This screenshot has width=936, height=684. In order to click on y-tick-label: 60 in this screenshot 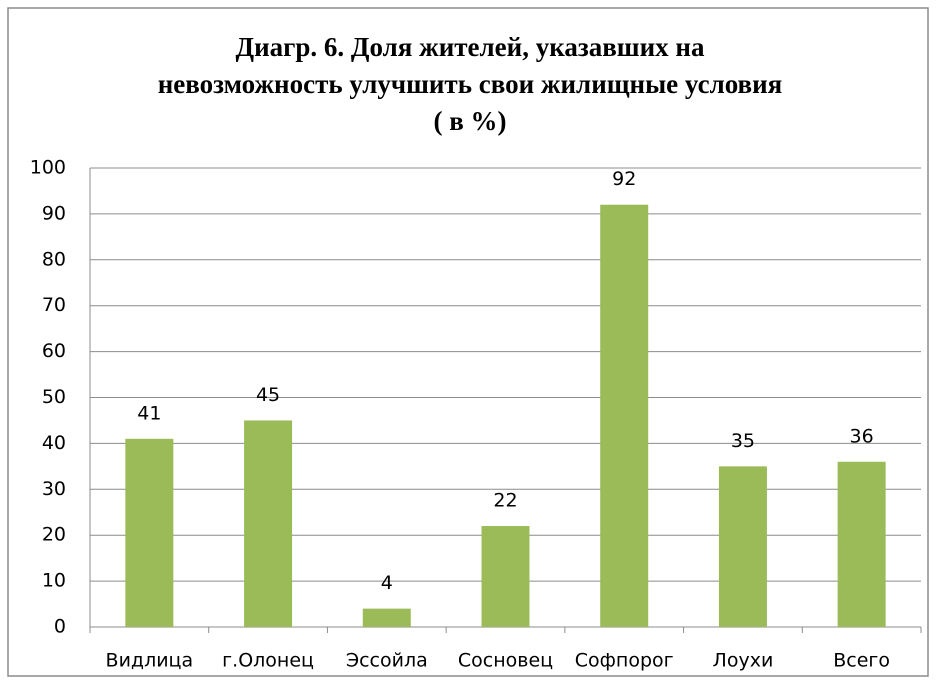, I will do `click(54, 351)`.